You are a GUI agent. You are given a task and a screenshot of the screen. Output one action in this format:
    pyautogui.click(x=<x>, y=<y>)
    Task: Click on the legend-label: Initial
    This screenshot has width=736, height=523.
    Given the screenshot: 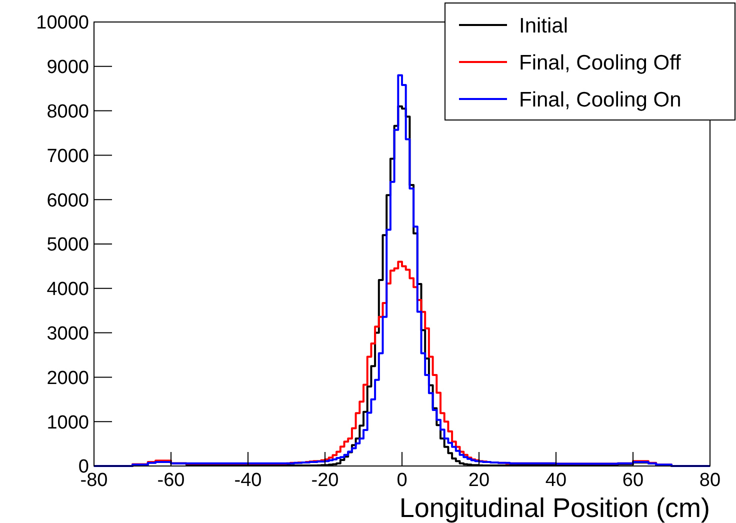 What is the action you would take?
    pyautogui.click(x=543, y=26)
    